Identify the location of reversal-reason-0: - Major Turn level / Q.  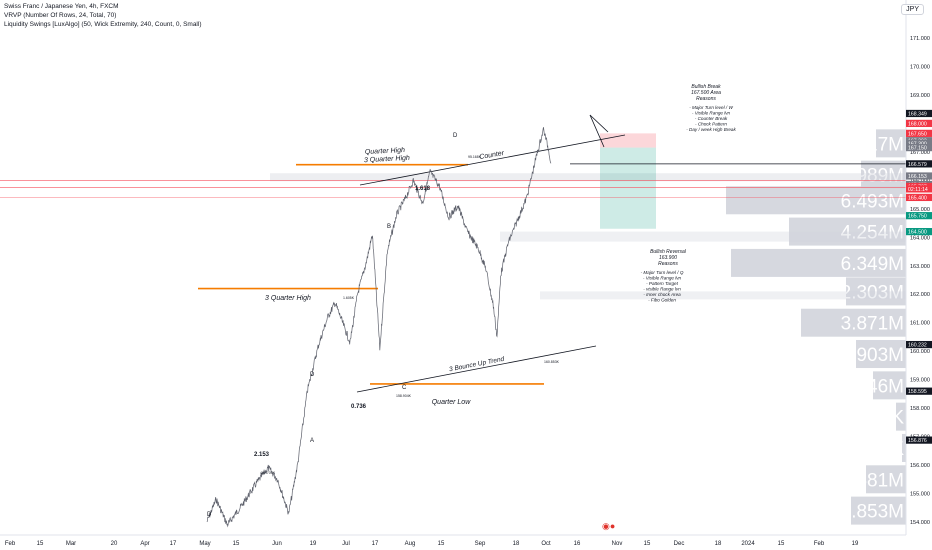
(662, 272).